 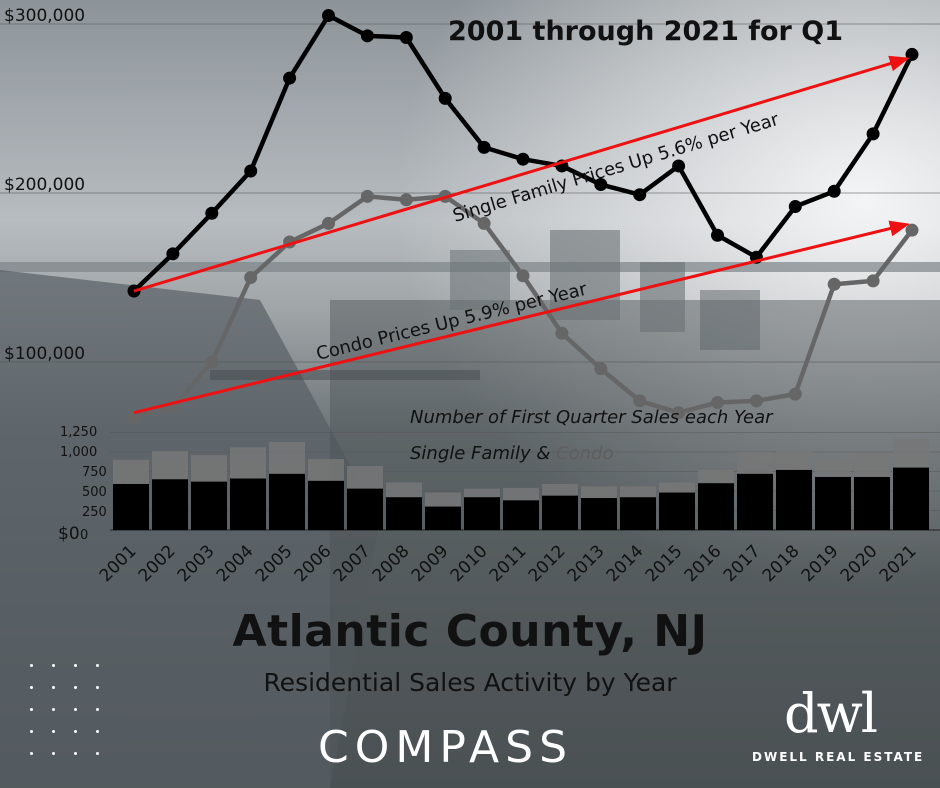 I want to click on point-condo-2004, so click(x=251, y=277).